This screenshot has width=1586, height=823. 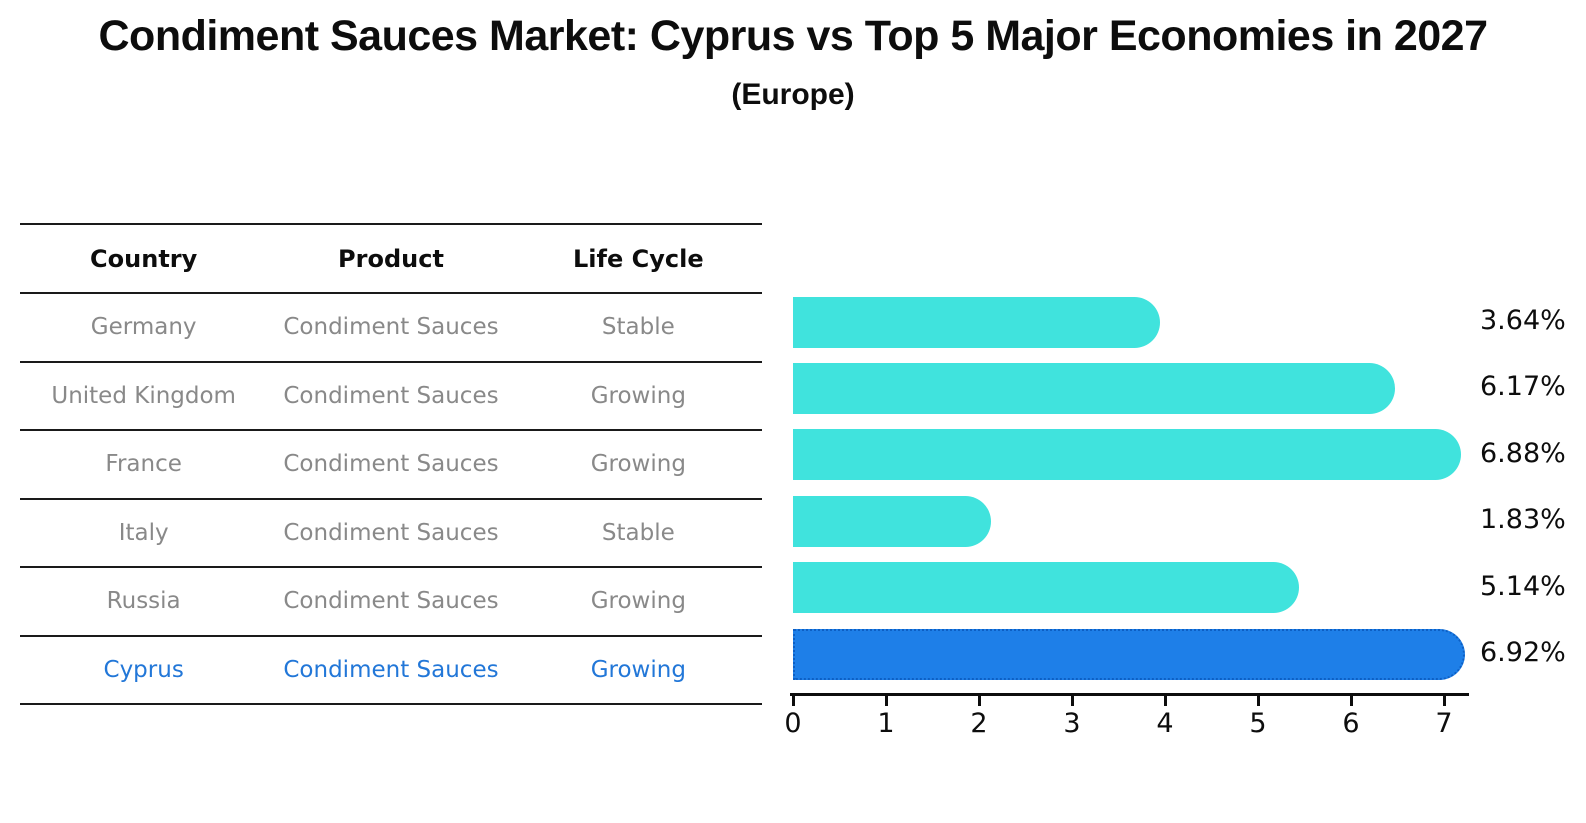 I want to click on country-cell: Russia, so click(x=143, y=601).